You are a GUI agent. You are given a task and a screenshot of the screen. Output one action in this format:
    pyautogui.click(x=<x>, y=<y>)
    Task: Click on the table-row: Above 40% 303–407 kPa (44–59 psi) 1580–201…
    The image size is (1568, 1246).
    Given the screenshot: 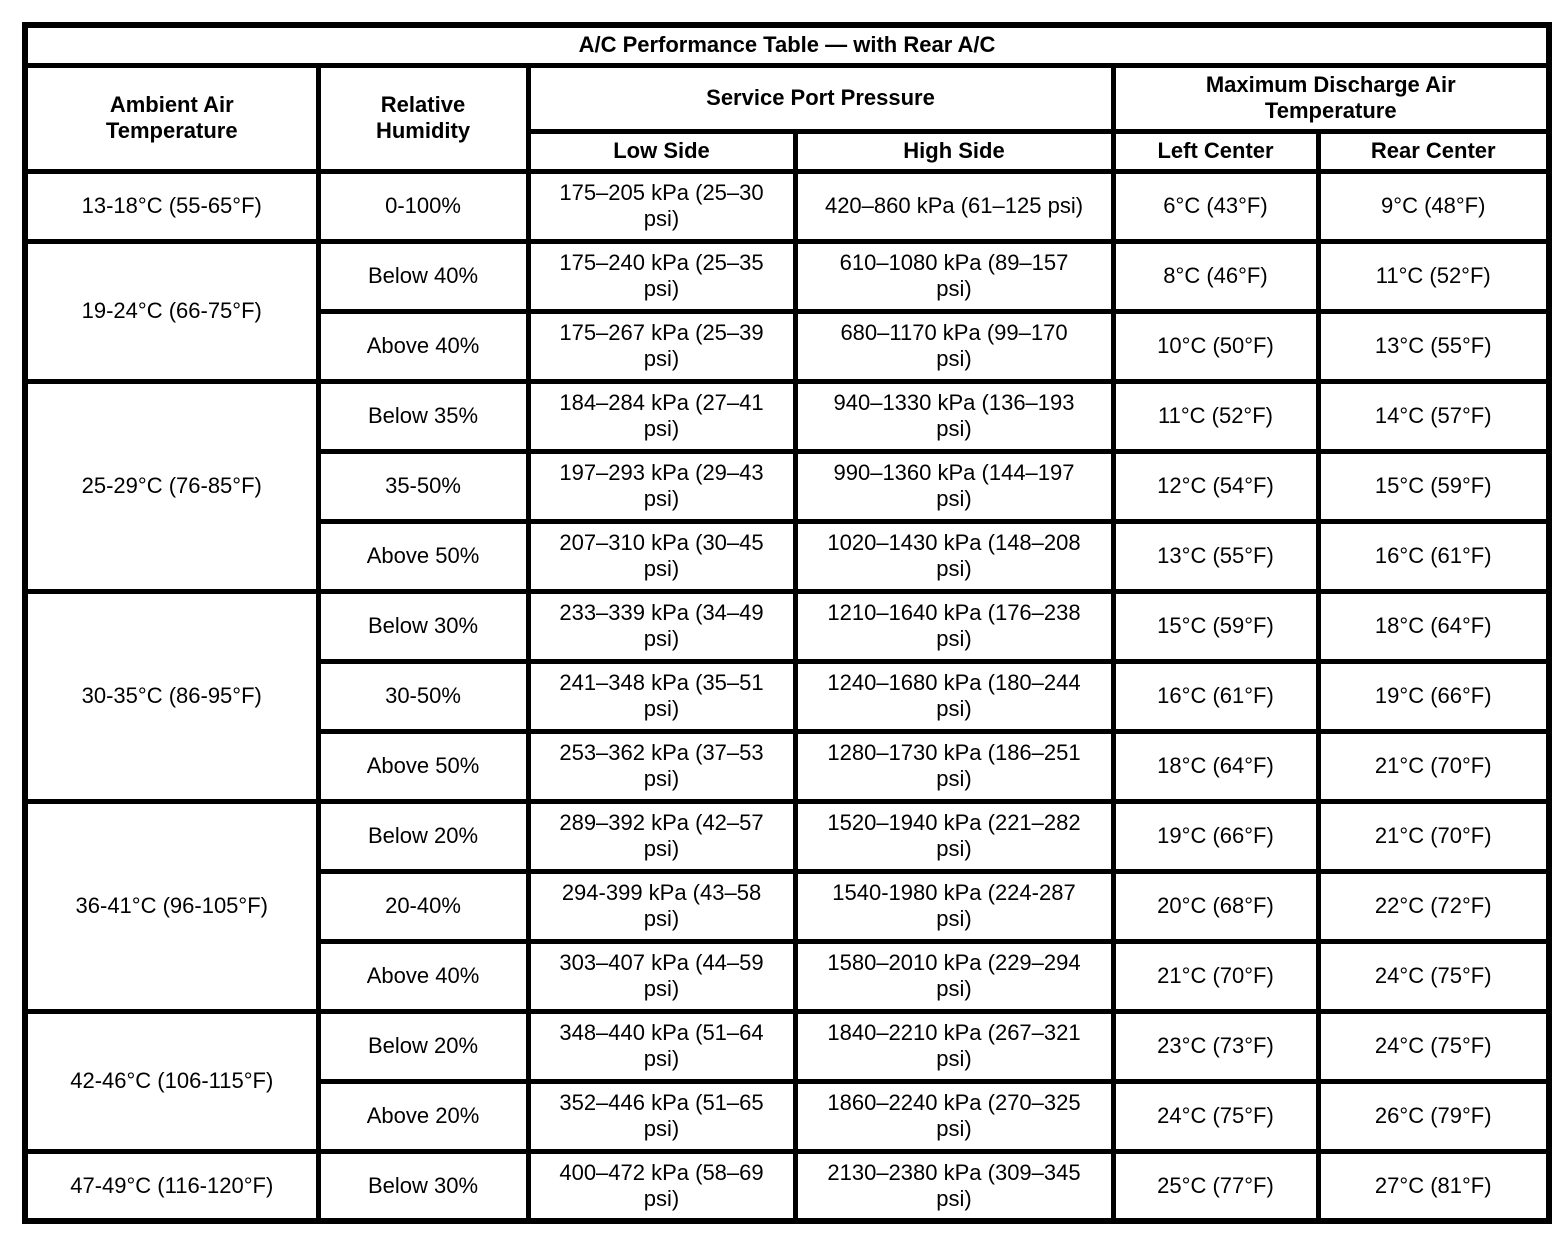 What is the action you would take?
    pyautogui.click(x=788, y=976)
    